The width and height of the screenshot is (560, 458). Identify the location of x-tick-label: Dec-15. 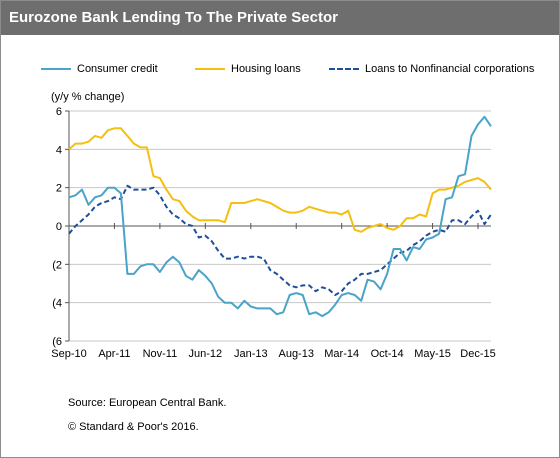
(477, 354).